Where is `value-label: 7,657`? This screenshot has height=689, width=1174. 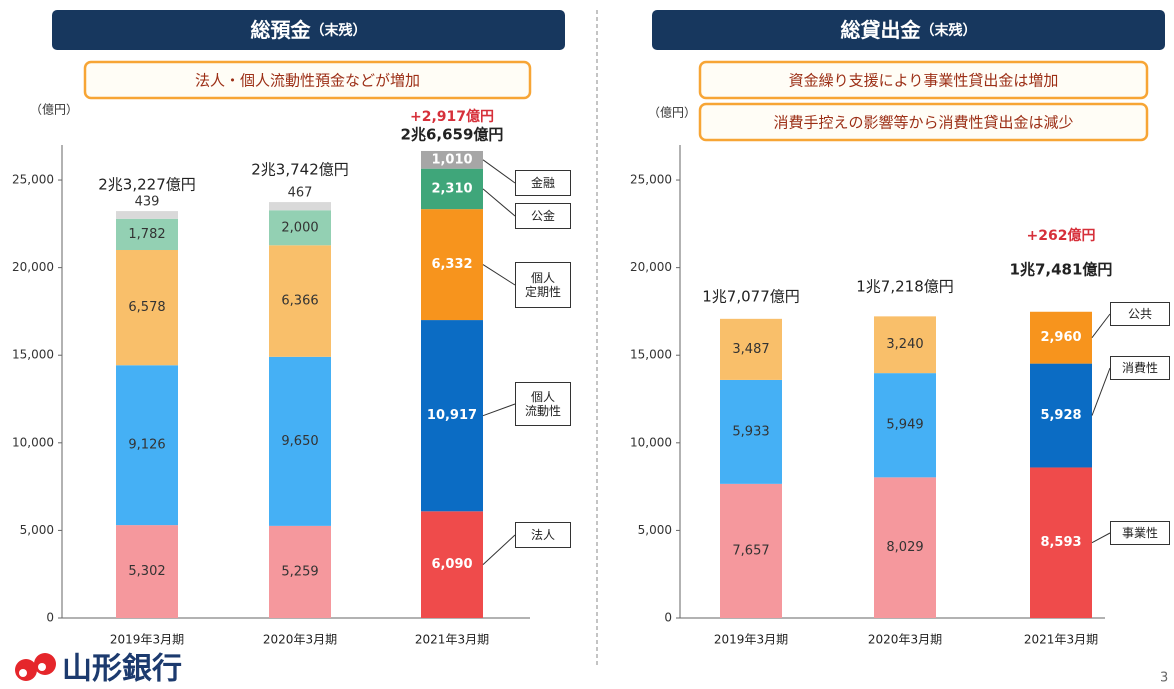
value-label: 7,657 is located at coordinates (750, 550).